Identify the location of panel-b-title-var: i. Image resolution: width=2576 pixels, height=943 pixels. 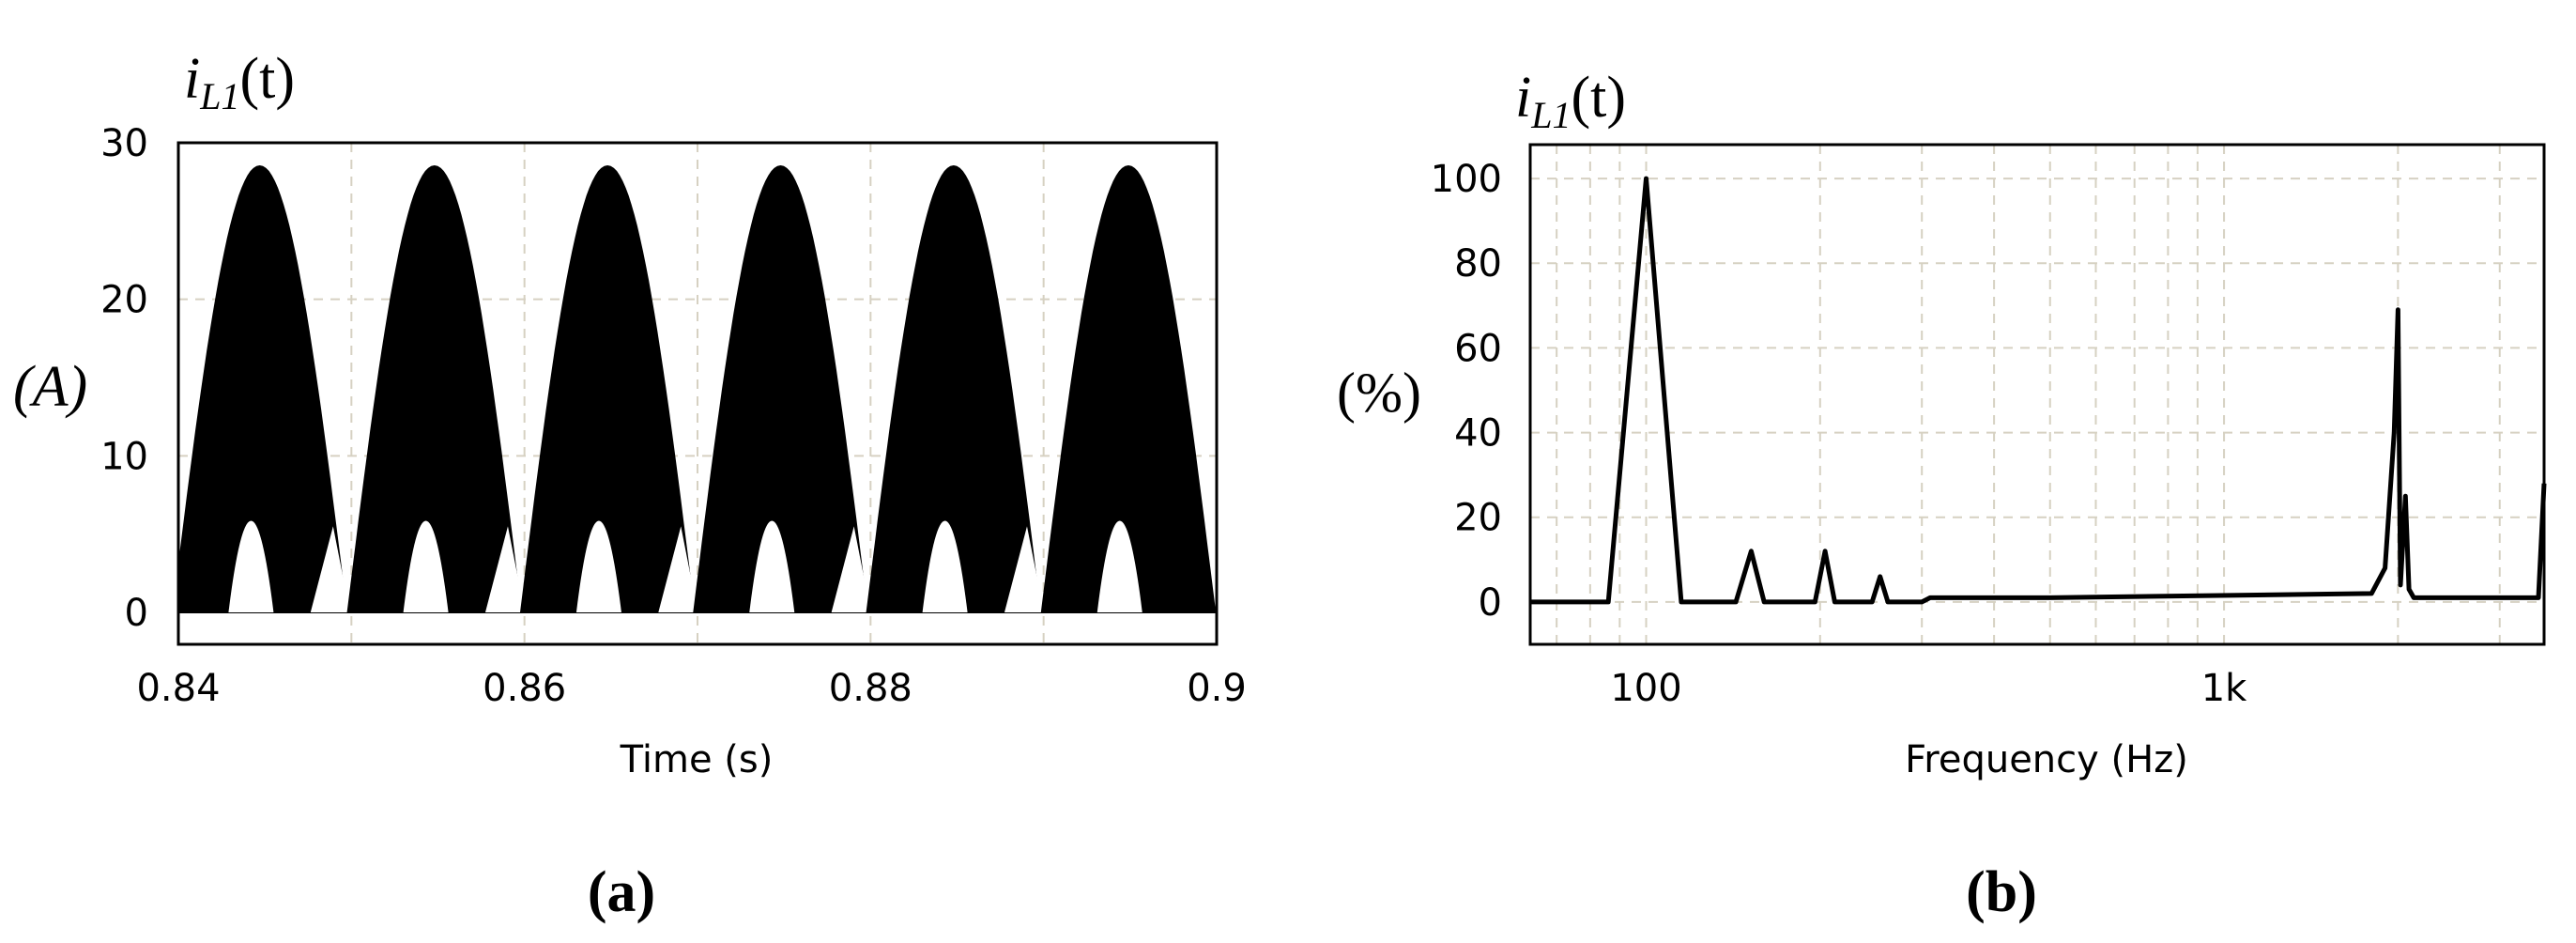
(1523, 98).